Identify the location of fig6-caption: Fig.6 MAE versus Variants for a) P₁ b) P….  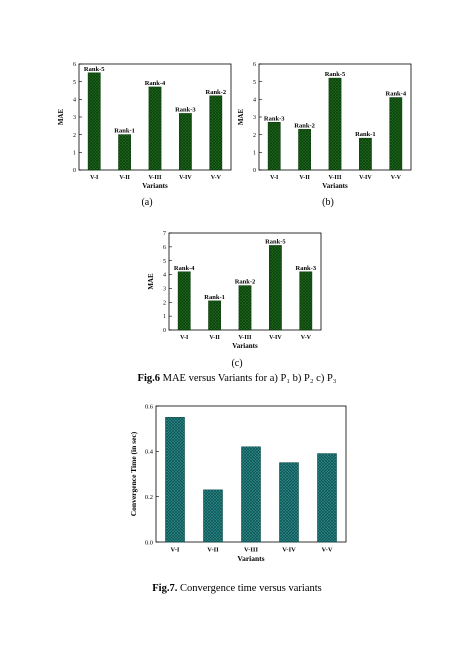
(237, 378).